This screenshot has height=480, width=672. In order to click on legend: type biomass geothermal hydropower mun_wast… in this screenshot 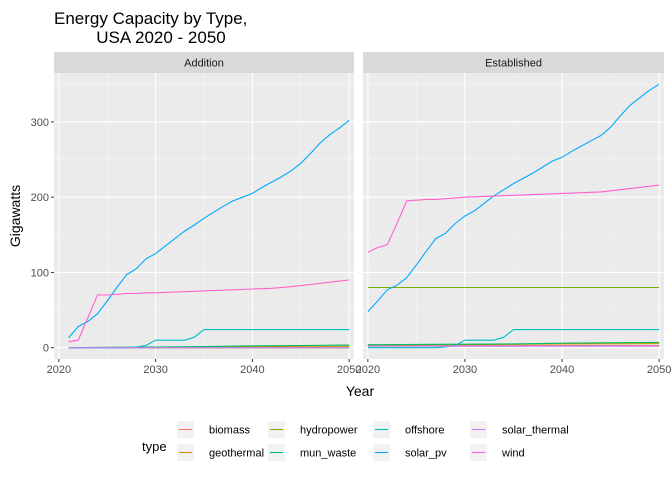, I will do `click(355, 441)`.